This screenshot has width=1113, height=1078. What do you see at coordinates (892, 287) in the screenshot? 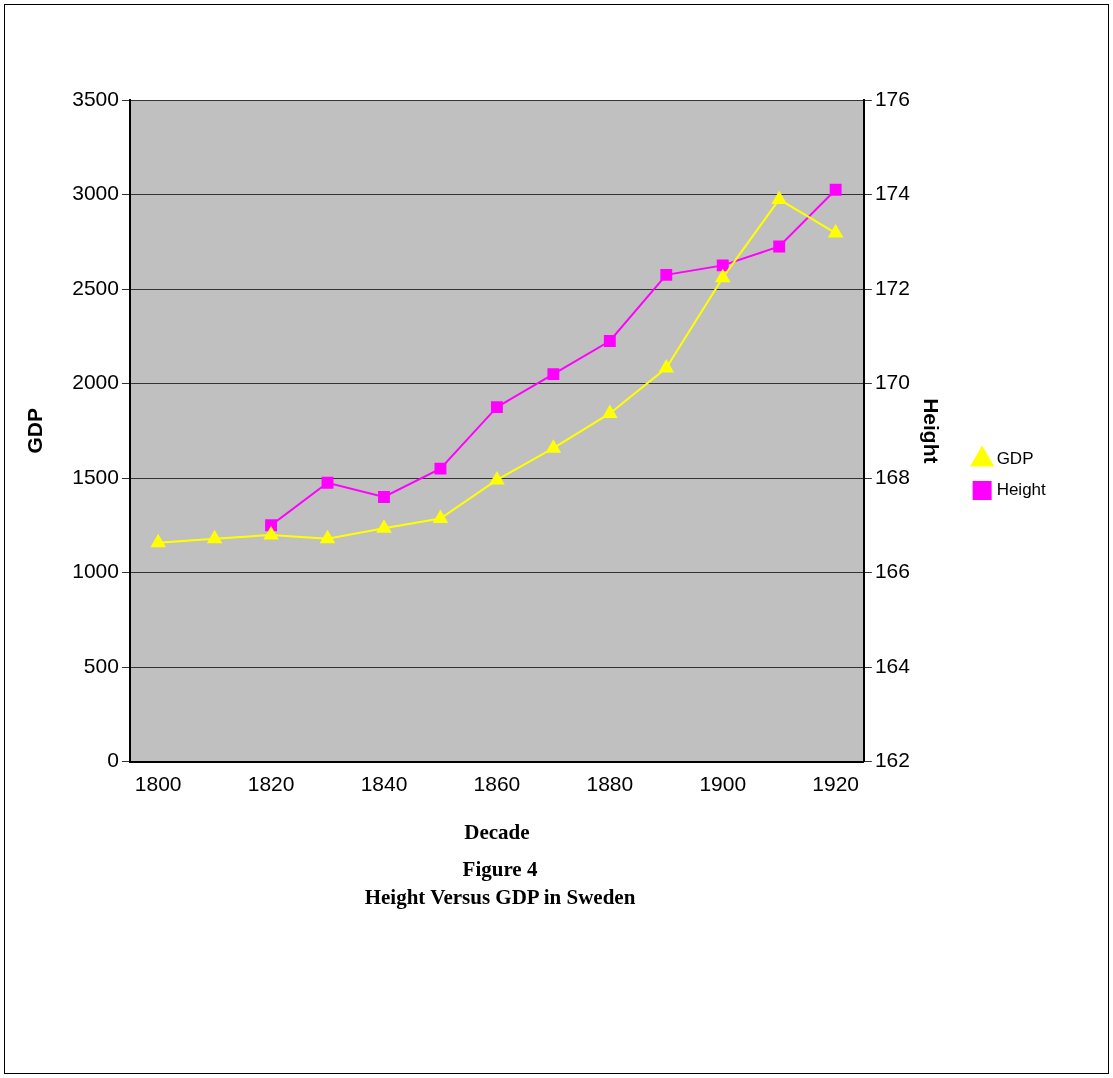
I see `y2-tick-label: 172` at bounding box center [892, 287].